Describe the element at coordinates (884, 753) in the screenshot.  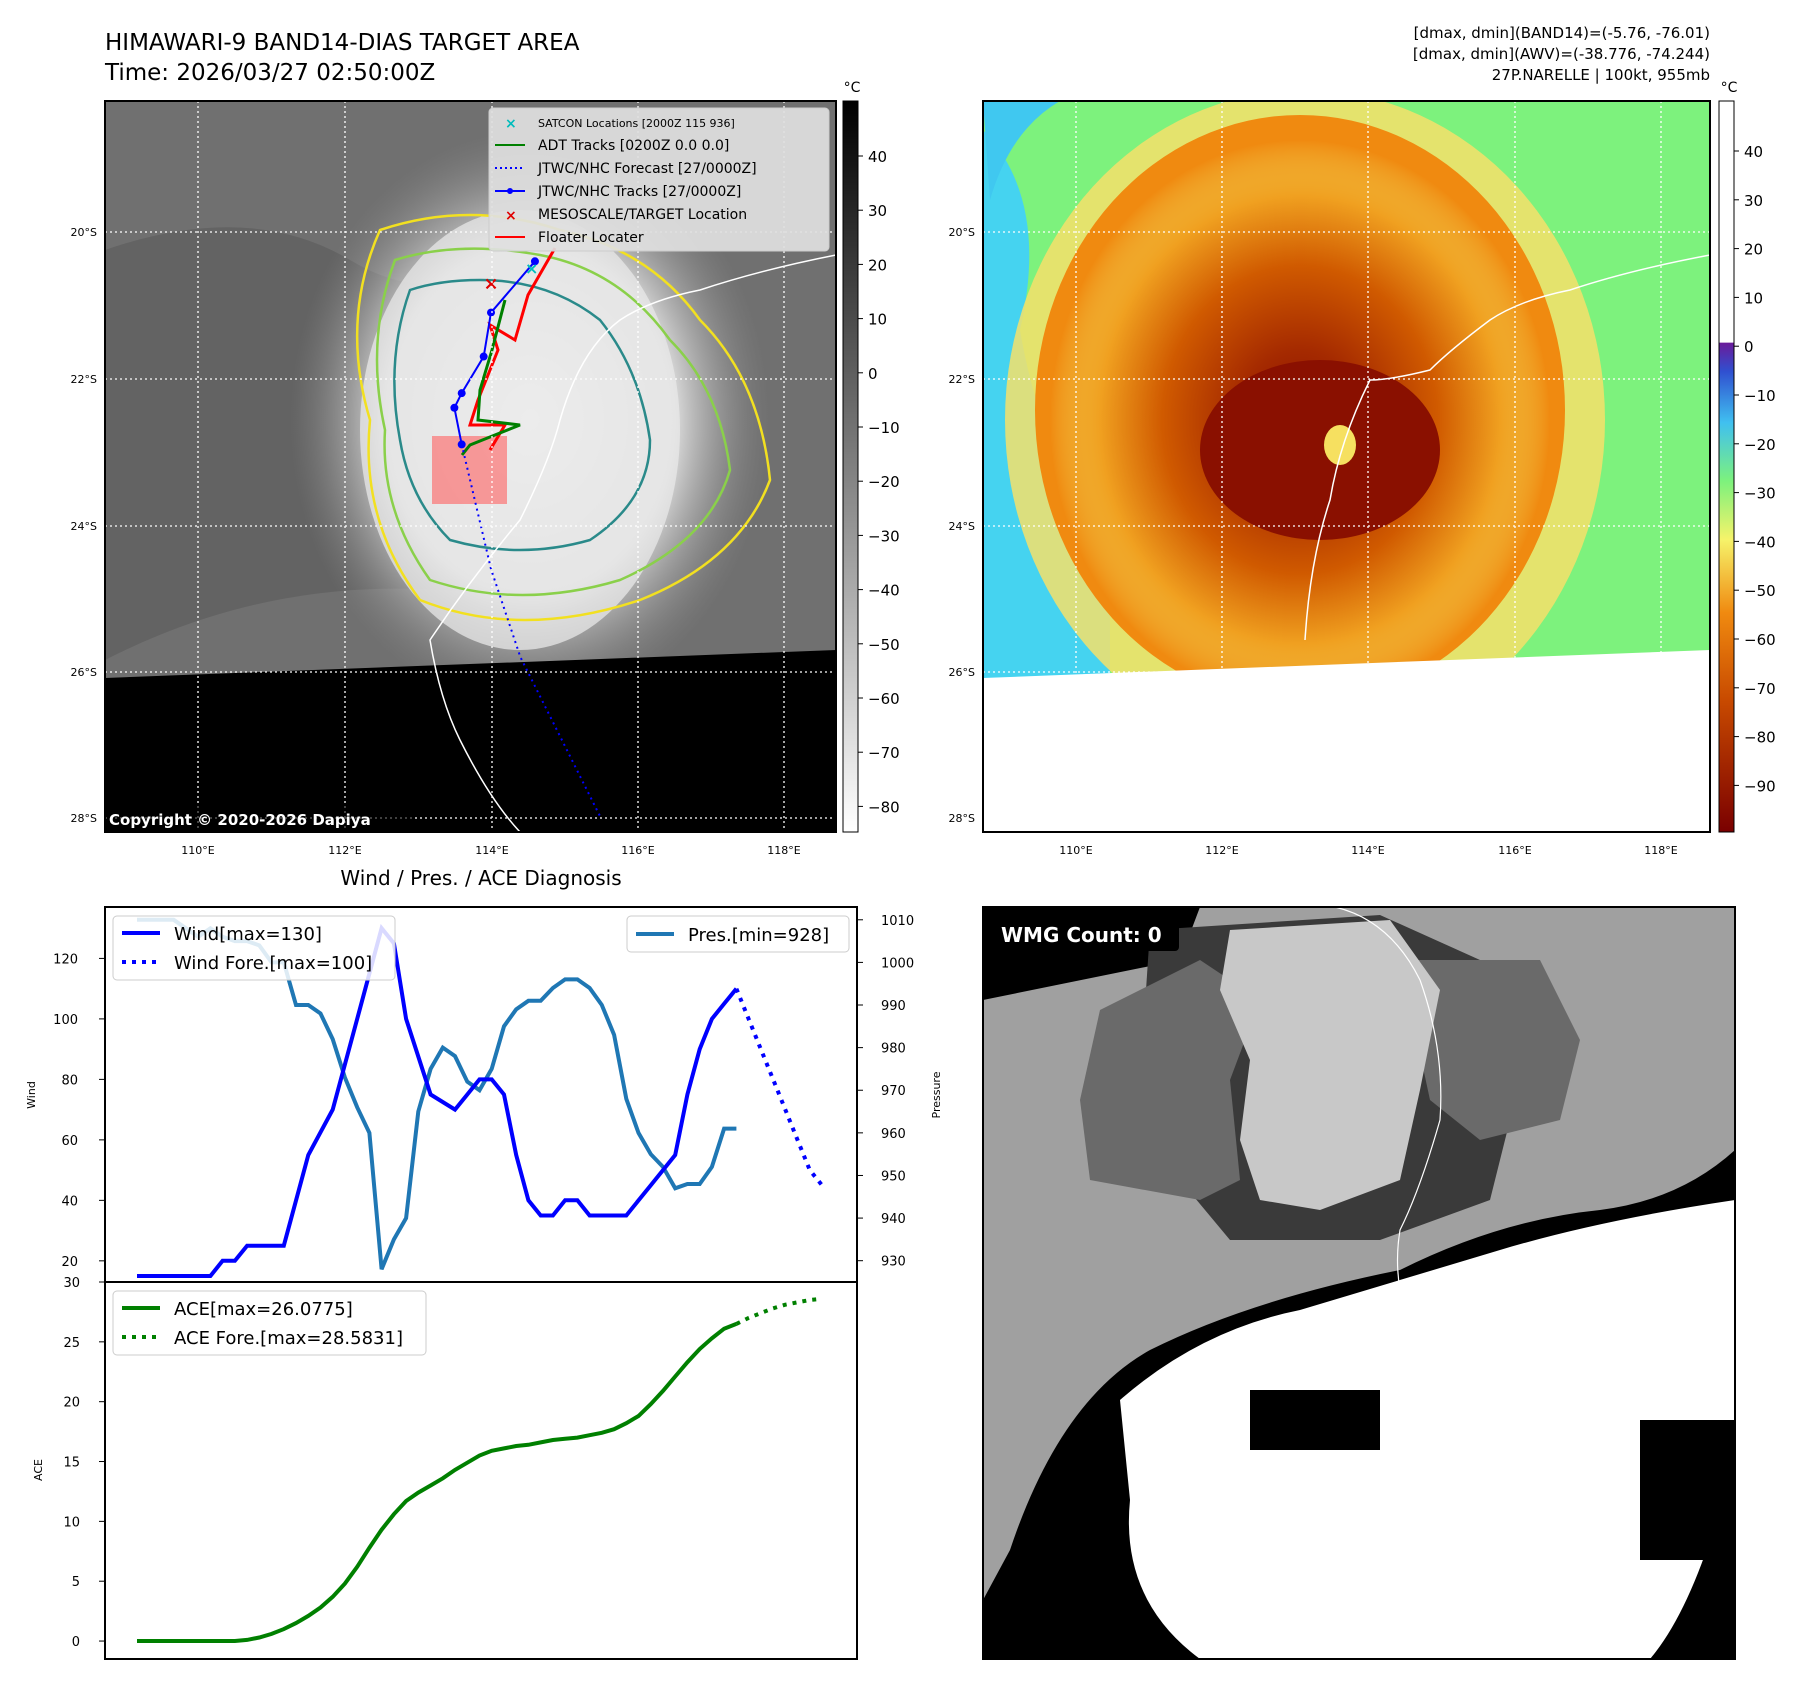
I see `colorbar-tick-label: −70` at that location.